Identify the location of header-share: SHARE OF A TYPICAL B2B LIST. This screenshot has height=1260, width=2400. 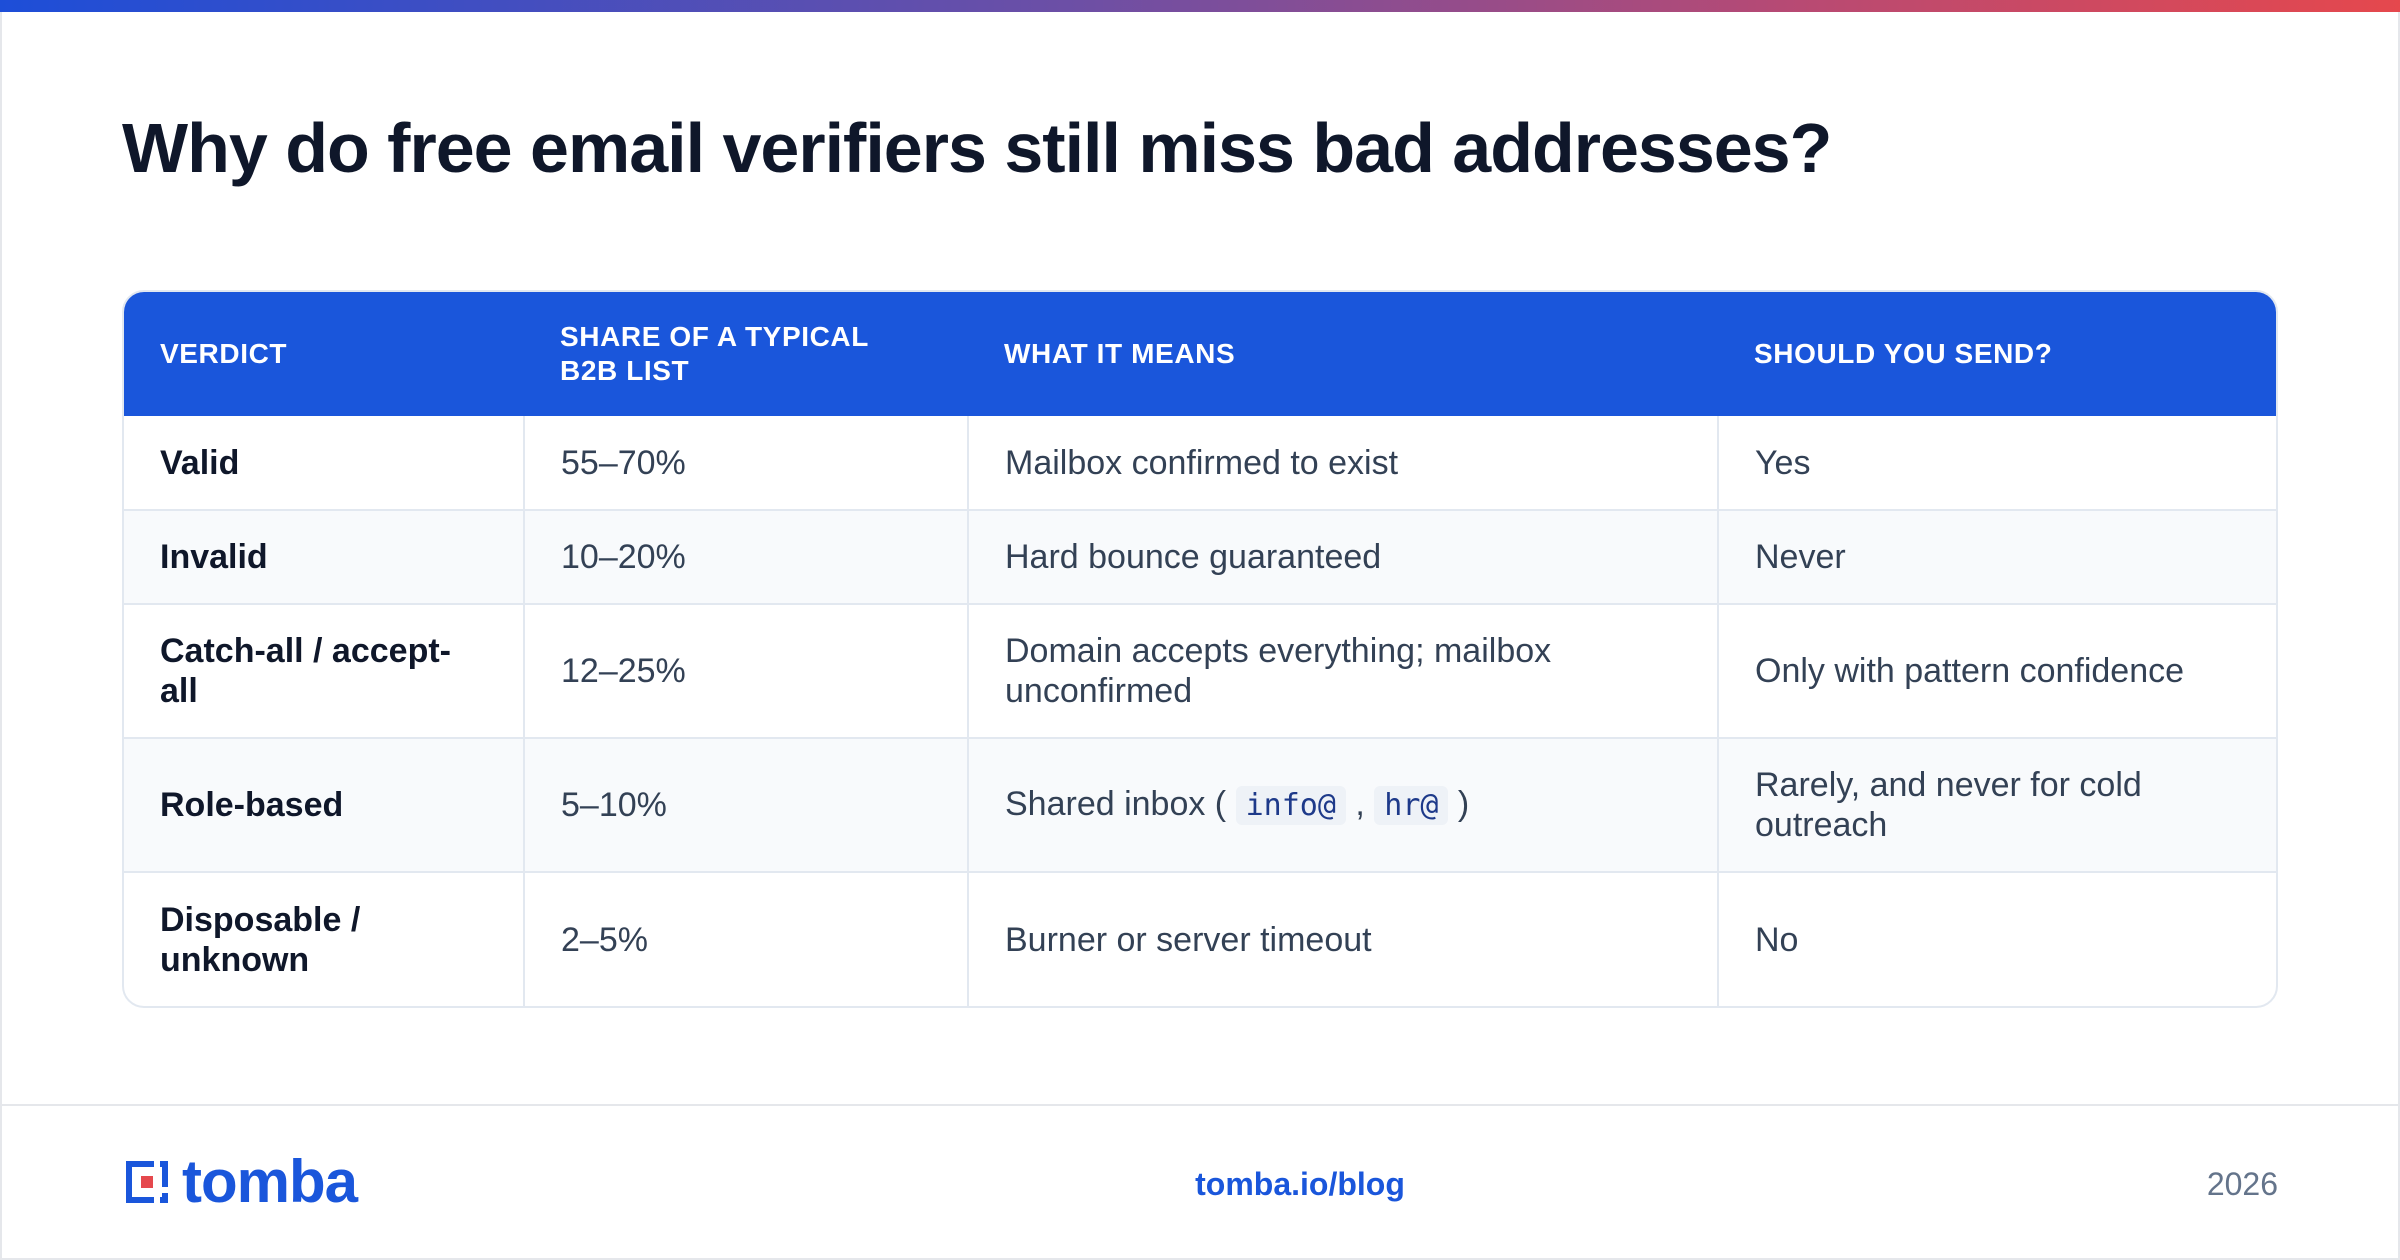
(714, 353).